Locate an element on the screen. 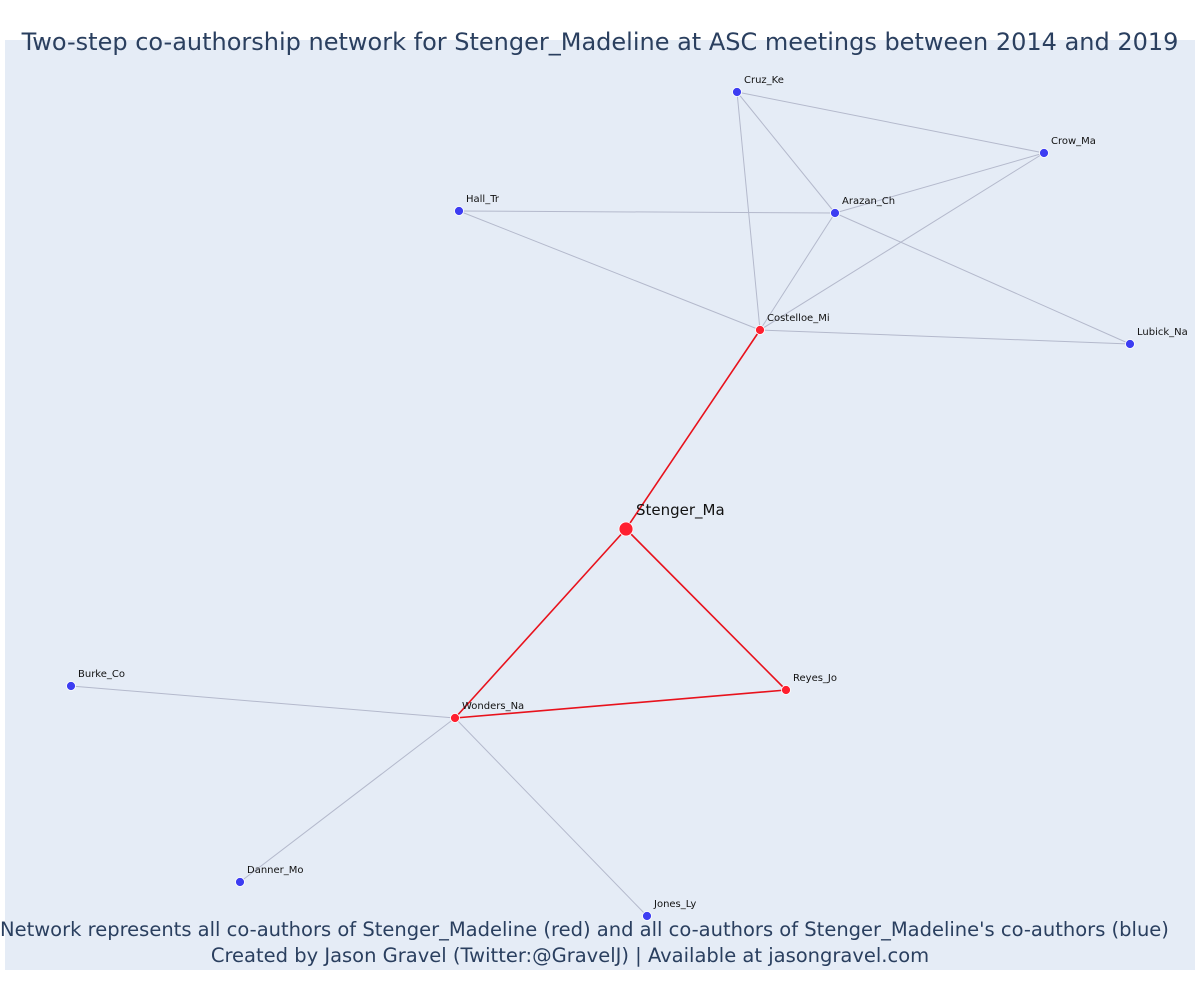 This screenshot has height=1000, width=1200. edge-Wonders_Na-Danner_Mo is located at coordinates (347, 800).